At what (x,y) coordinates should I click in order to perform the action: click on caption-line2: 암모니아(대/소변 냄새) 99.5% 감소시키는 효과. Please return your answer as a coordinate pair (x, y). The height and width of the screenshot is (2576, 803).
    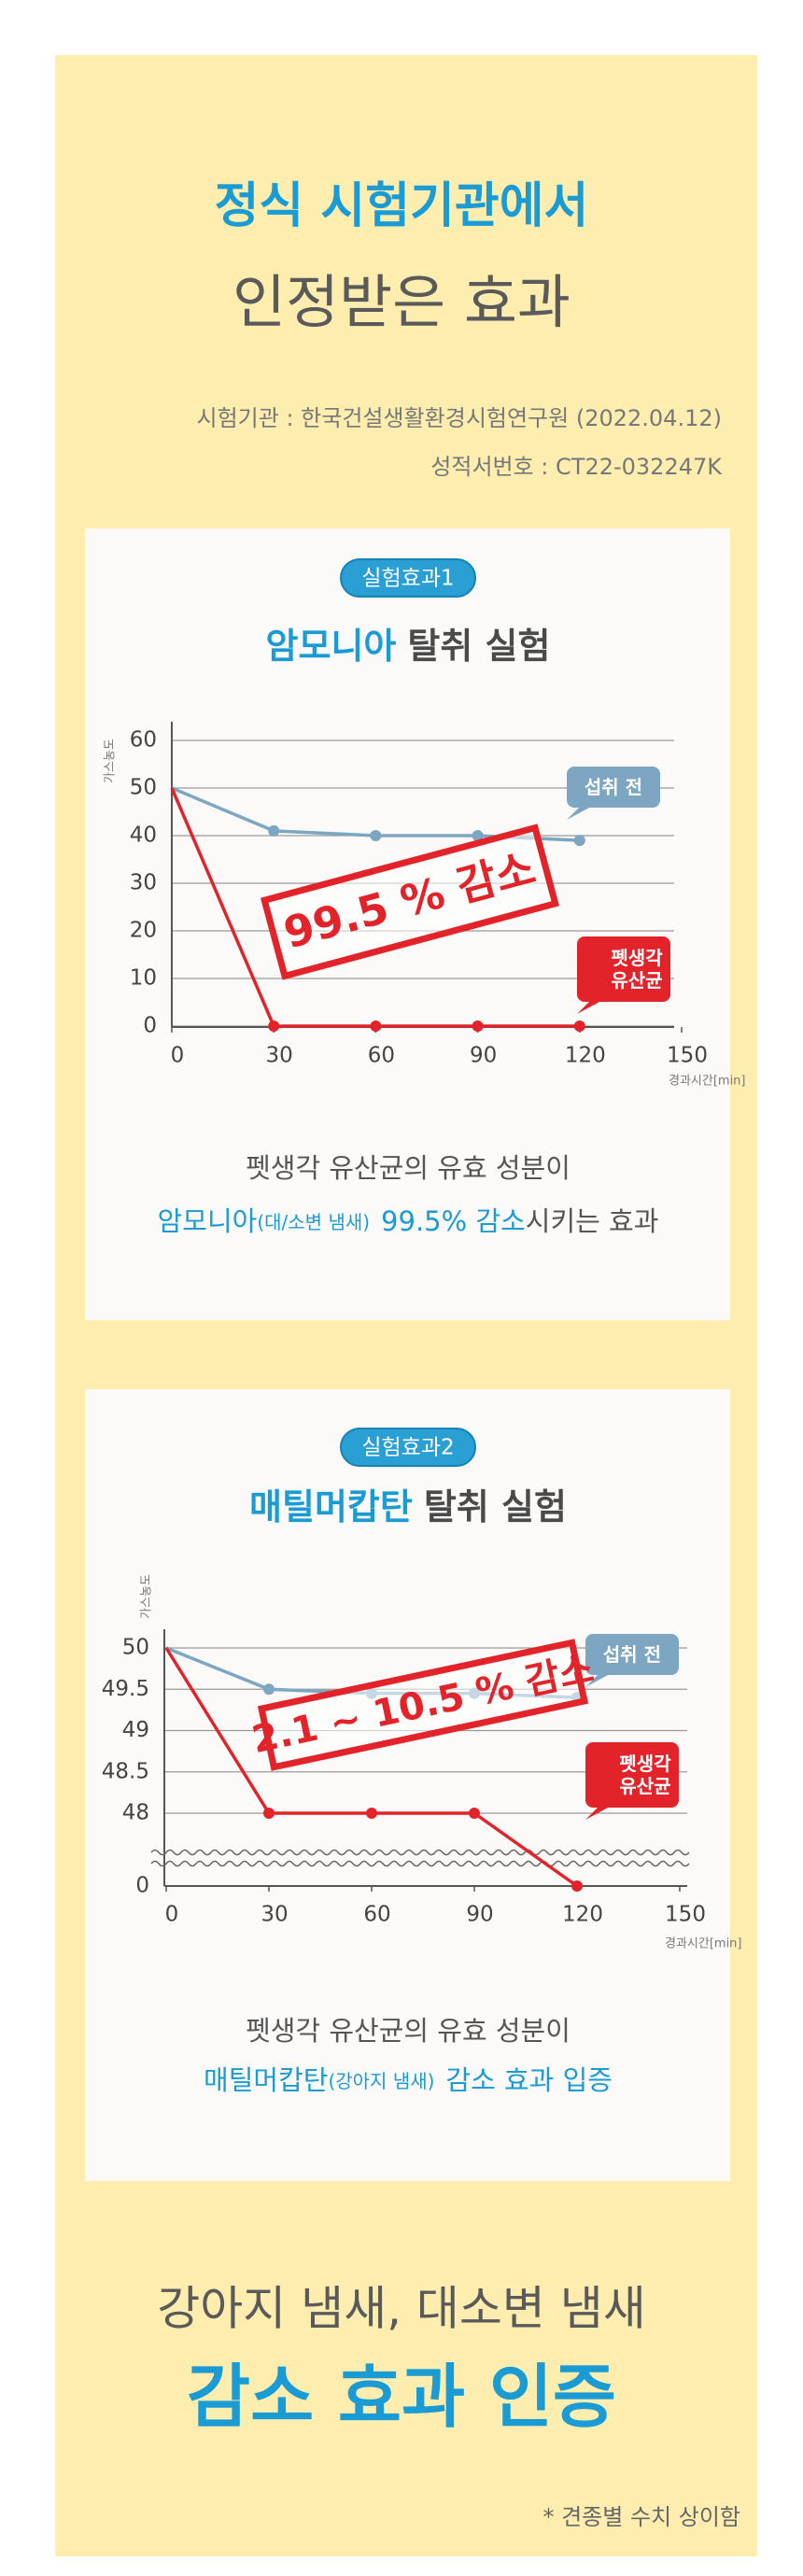
    Looking at the image, I should click on (408, 1221).